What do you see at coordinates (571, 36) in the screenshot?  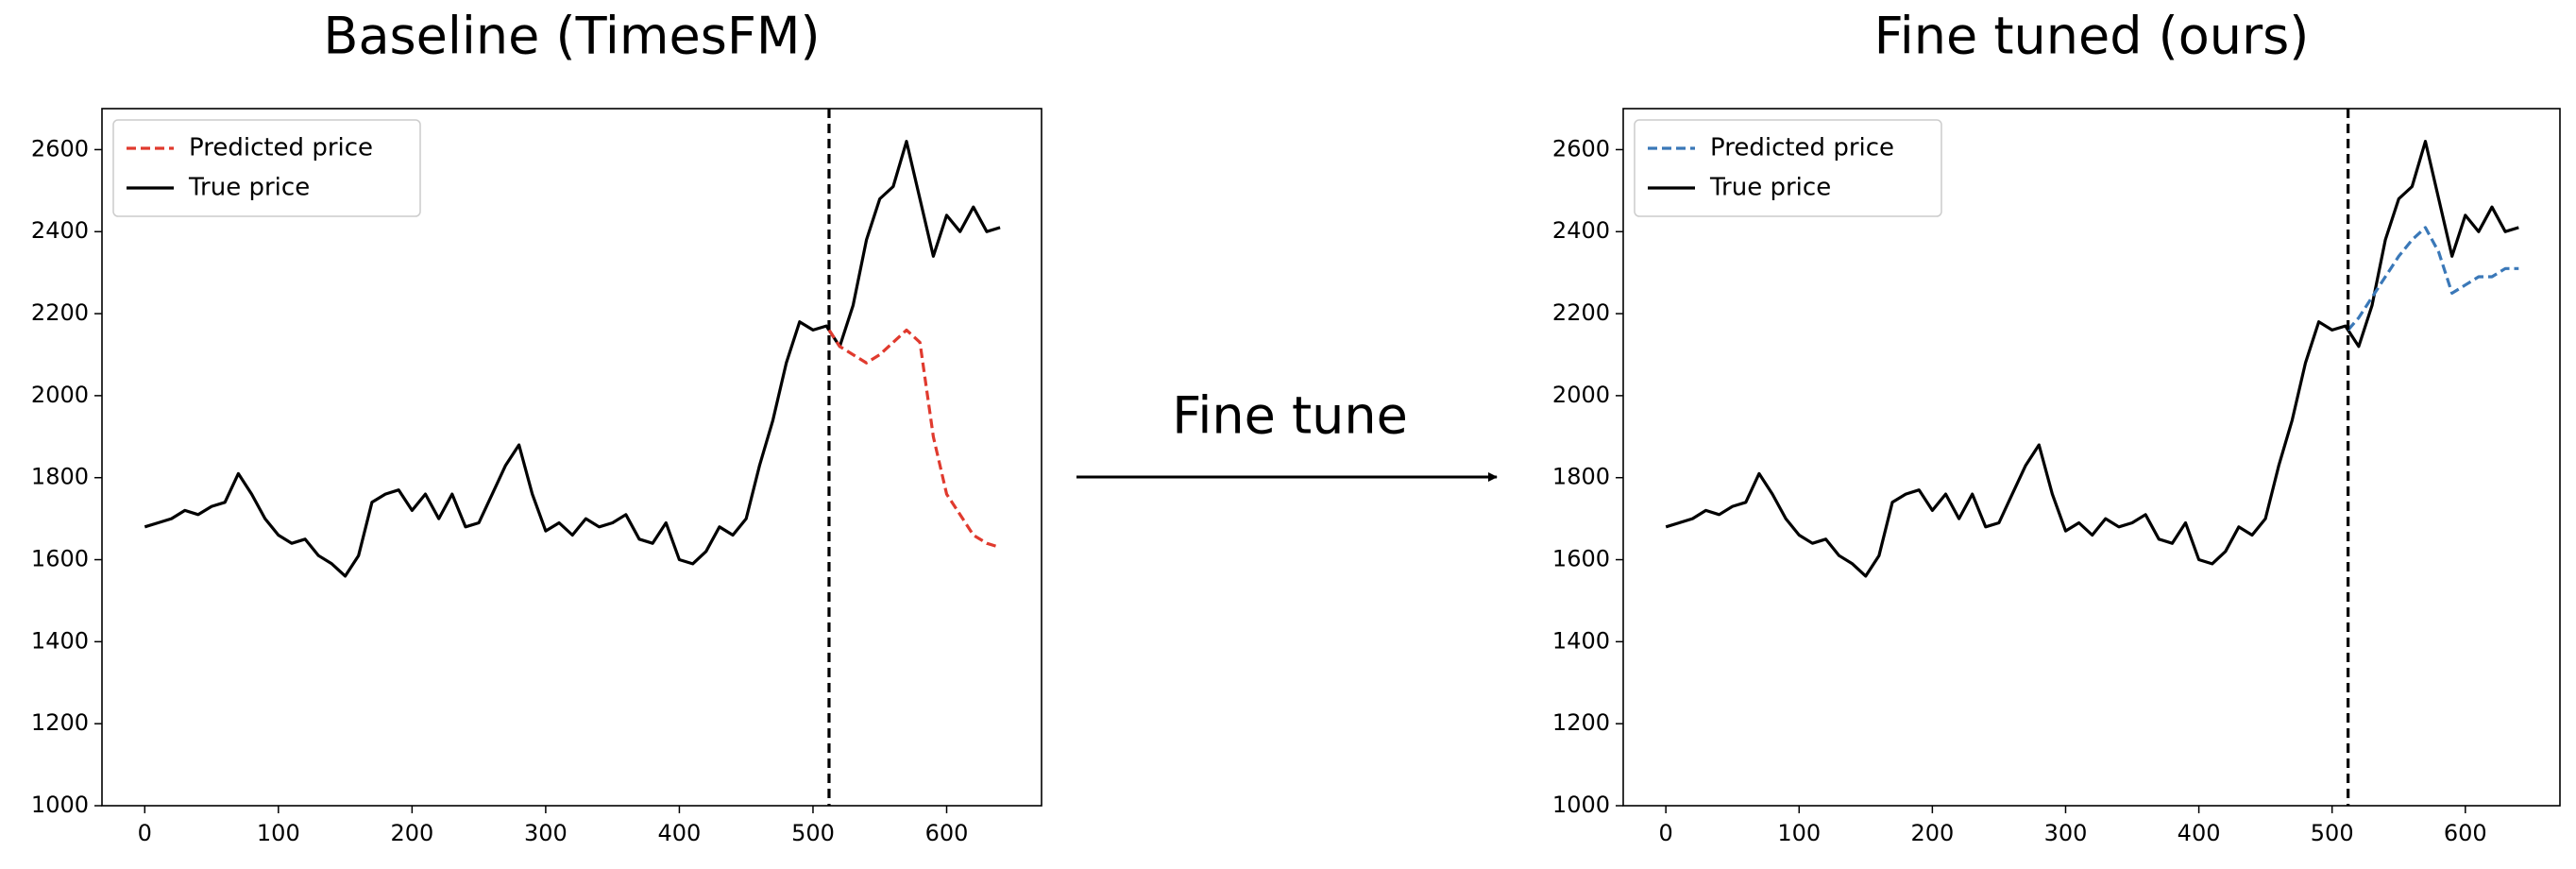 I see `chart-title: Baseline (TimesFM)` at bounding box center [571, 36].